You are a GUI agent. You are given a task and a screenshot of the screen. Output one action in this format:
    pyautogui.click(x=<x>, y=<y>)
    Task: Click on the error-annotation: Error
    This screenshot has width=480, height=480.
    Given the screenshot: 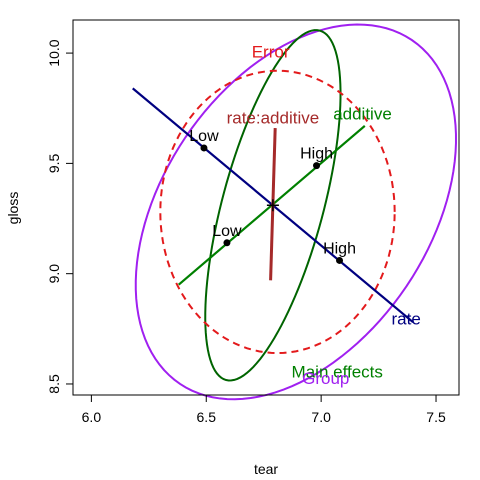 What is the action you would take?
    pyautogui.click(x=271, y=52)
    